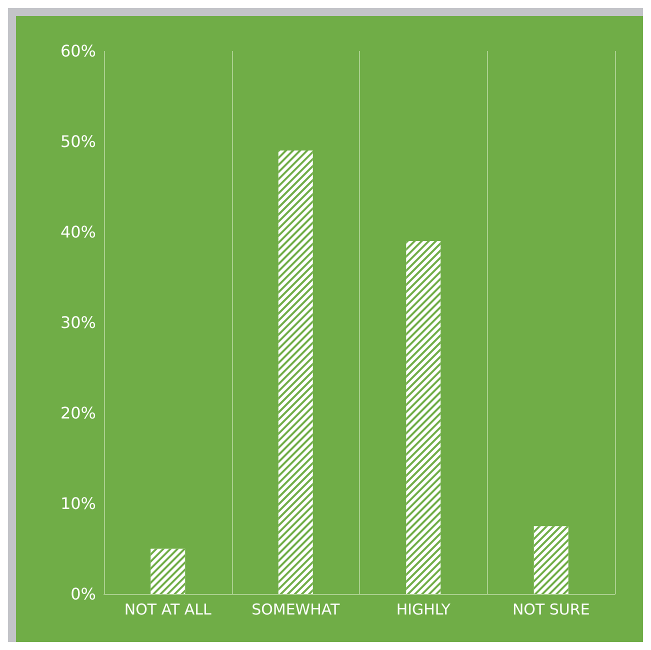  Describe the element at coordinates (83, 594) in the screenshot. I see `y-tick-label: 0%` at that location.